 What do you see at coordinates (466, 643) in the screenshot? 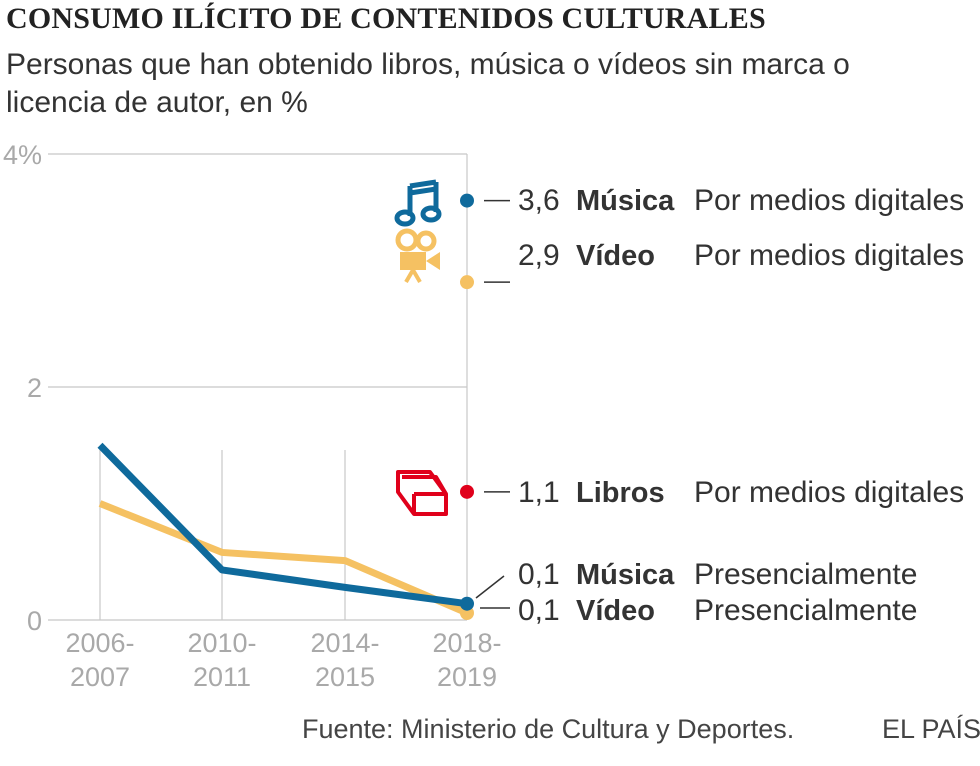
I see `x-tick-label: 2018-` at bounding box center [466, 643].